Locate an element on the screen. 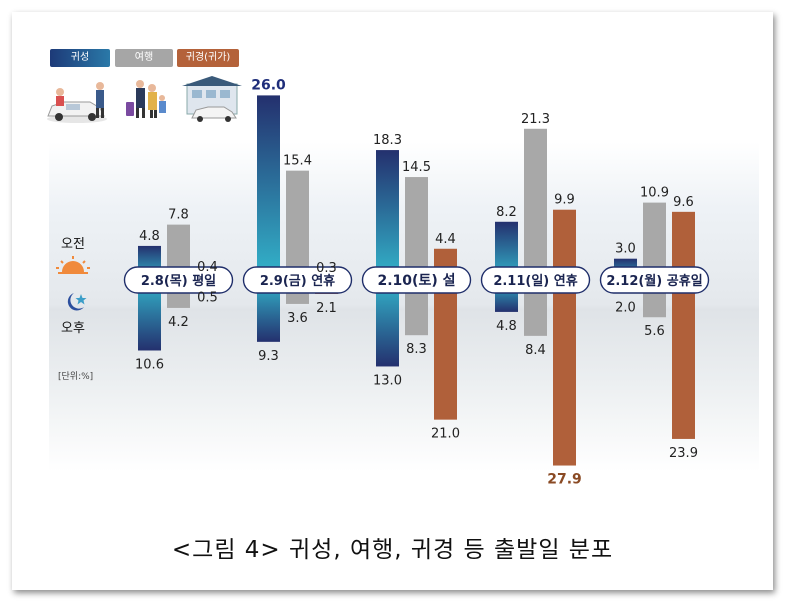 Image resolution: width=787 pixels, height=602 pixels. value-label---am-4: 3.0 is located at coordinates (625, 249).